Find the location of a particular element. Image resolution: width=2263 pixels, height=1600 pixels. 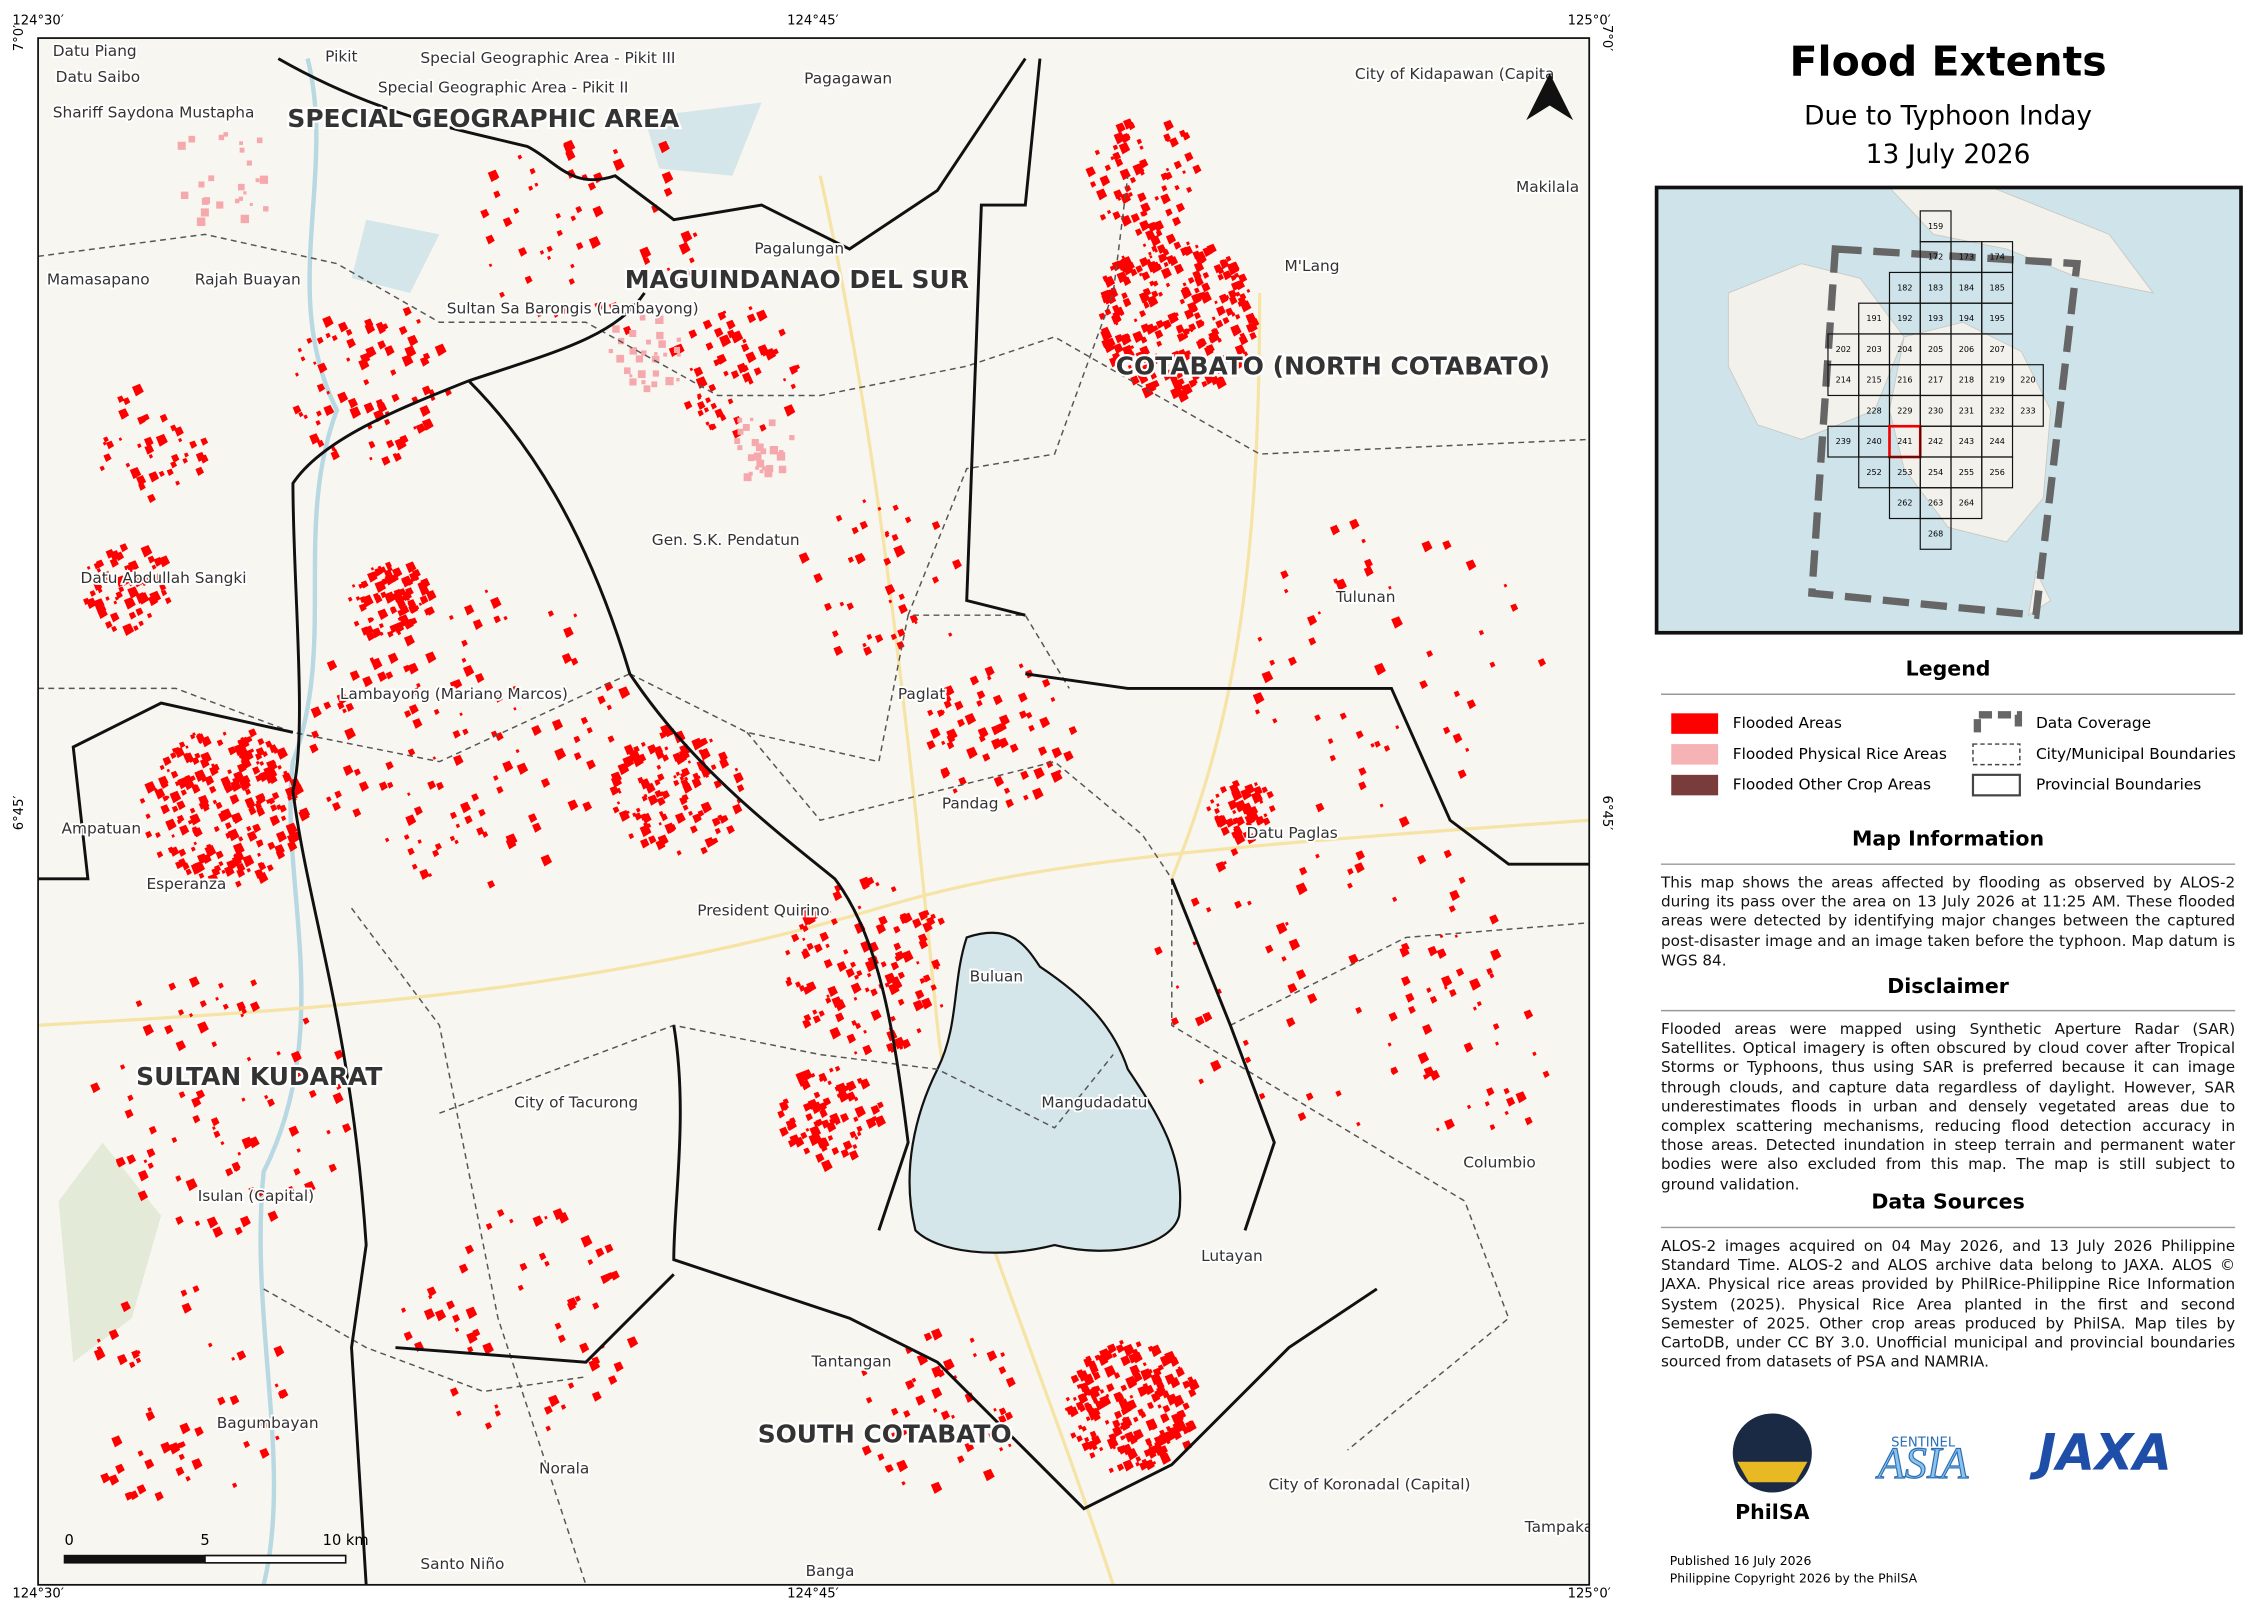

place-label: City of Tacurong is located at coordinates (576, 1102).